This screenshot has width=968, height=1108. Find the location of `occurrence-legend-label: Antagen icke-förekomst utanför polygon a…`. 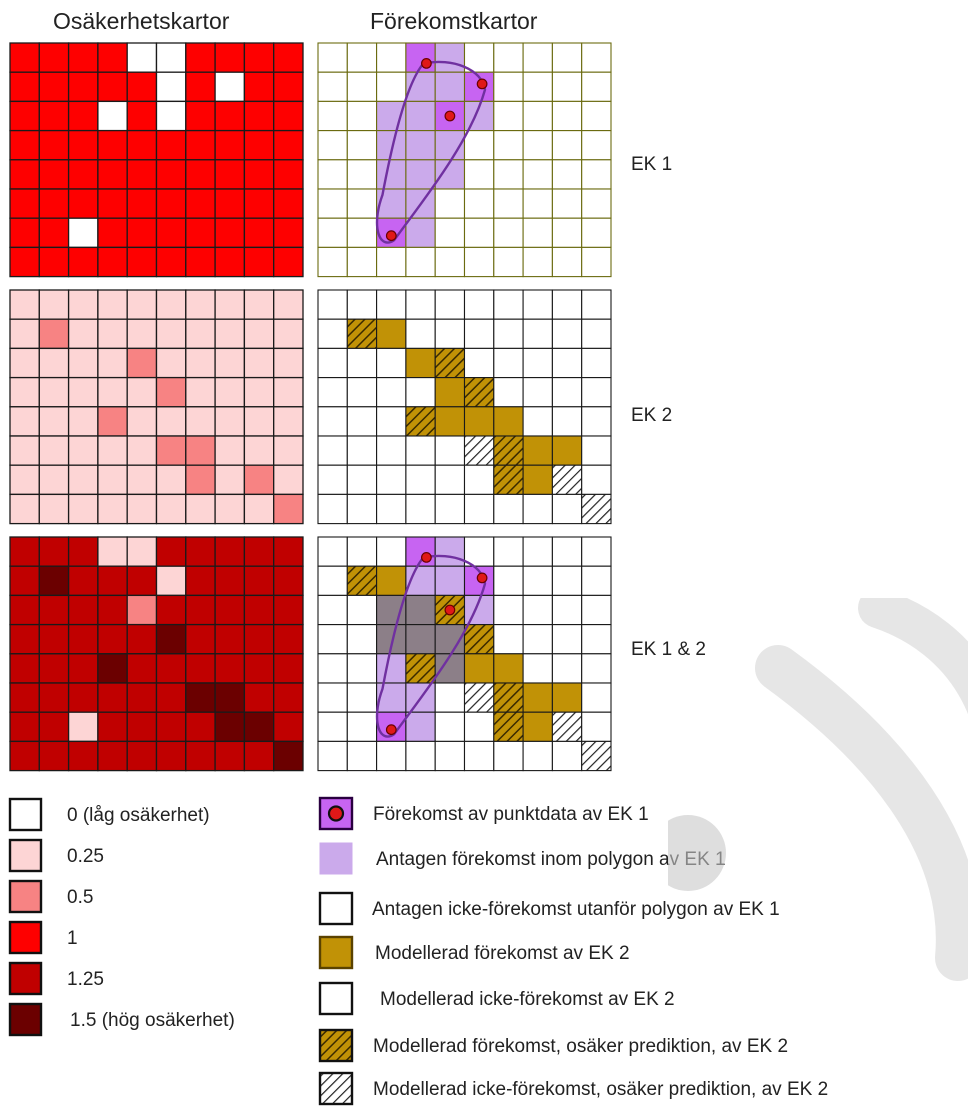

occurrence-legend-label: Antagen icke-förekomst utanför polygon a… is located at coordinates (576, 909).